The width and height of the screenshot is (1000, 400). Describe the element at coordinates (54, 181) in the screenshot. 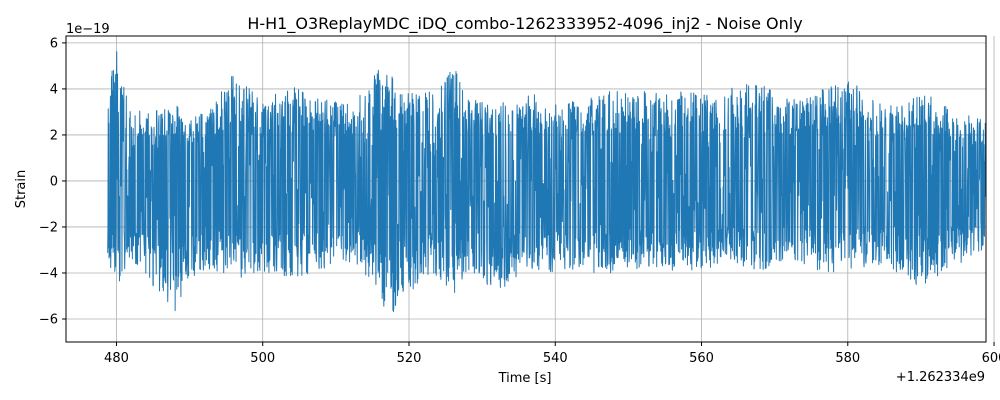

I see `y-tick-label: 0` at that location.